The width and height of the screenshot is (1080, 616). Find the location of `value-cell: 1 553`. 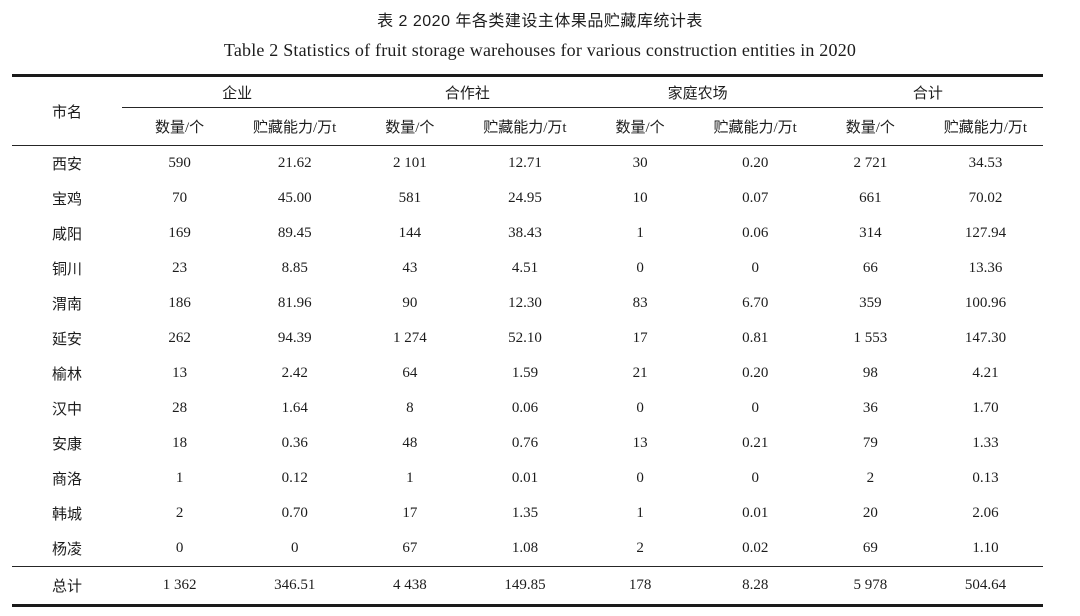

value-cell: 1 553 is located at coordinates (870, 338).